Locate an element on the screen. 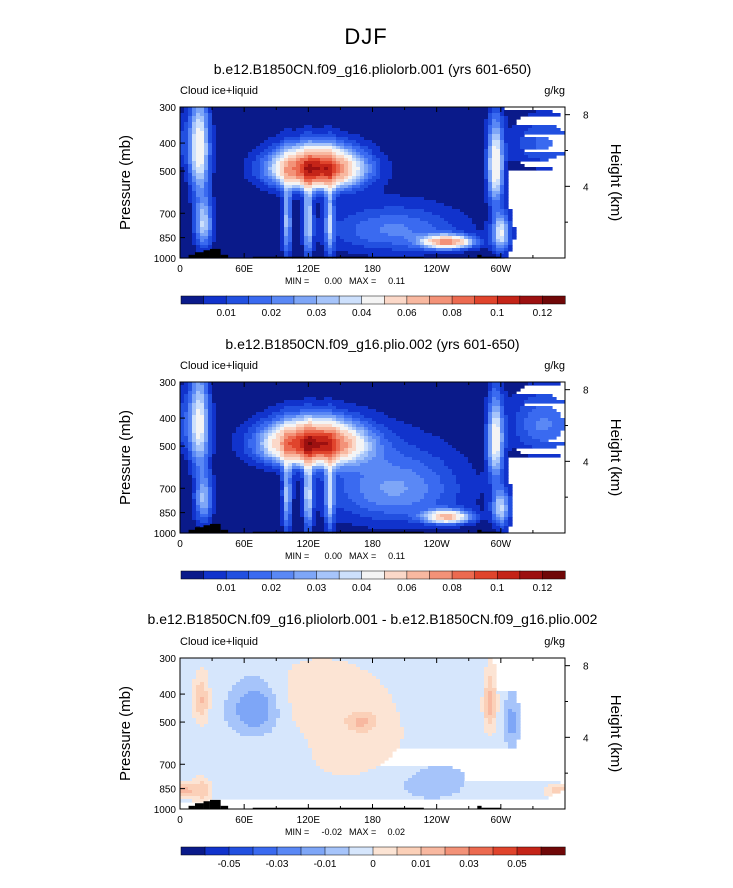  units-label: g/kg is located at coordinates (554, 366).